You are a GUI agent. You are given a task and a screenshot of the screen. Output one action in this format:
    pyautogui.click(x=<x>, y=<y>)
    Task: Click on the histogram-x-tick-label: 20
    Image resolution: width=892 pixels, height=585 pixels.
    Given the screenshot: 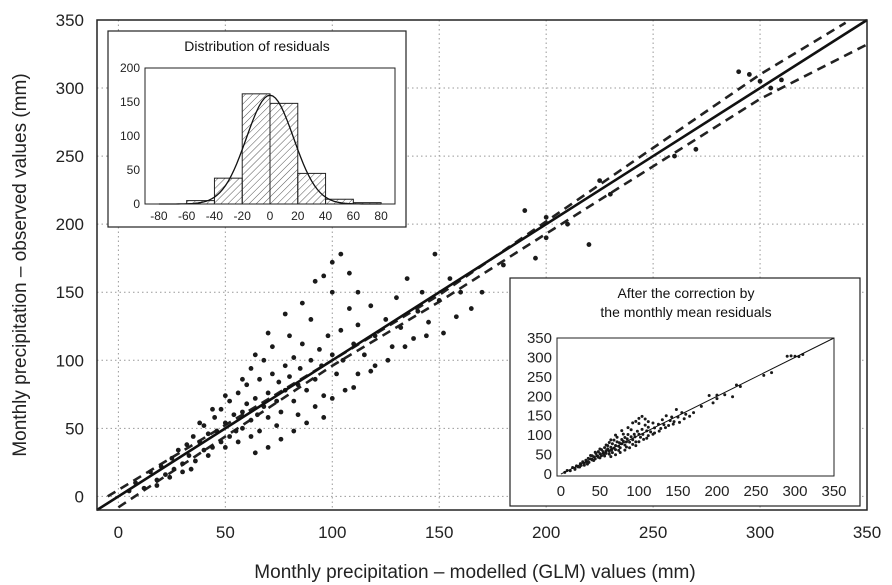 What is the action you would take?
    pyautogui.click(x=298, y=216)
    